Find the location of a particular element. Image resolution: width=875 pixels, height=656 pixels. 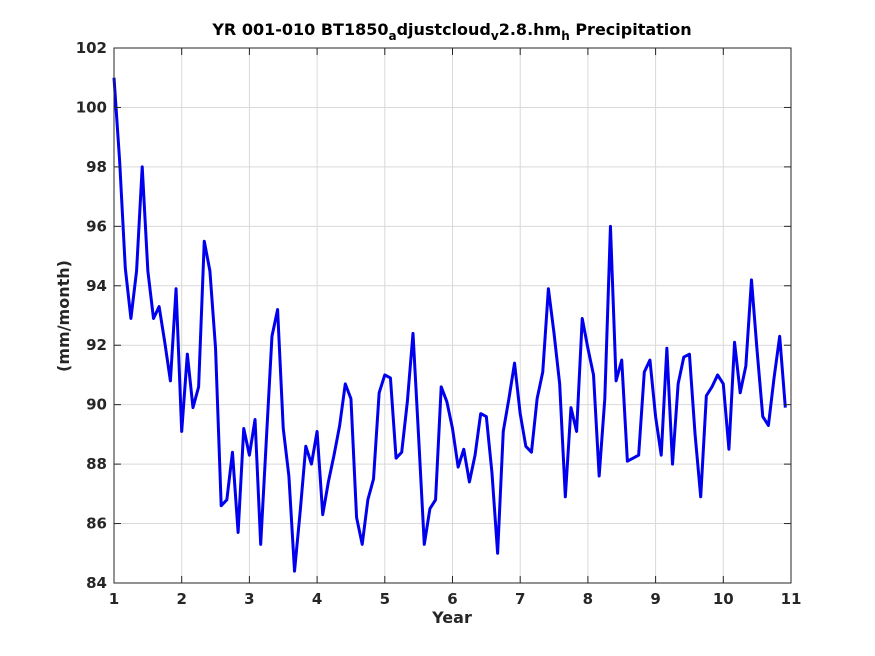

x-tick-label: 7 is located at coordinates (520, 599).